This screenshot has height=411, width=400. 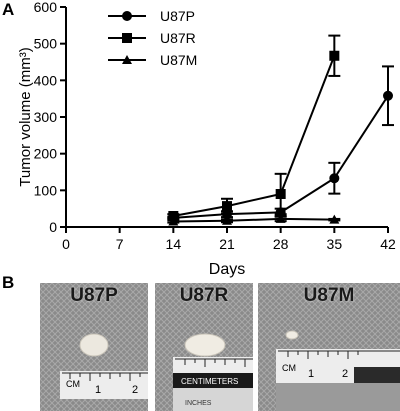 I want to click on legend-marker-u87p, so click(x=127, y=16).